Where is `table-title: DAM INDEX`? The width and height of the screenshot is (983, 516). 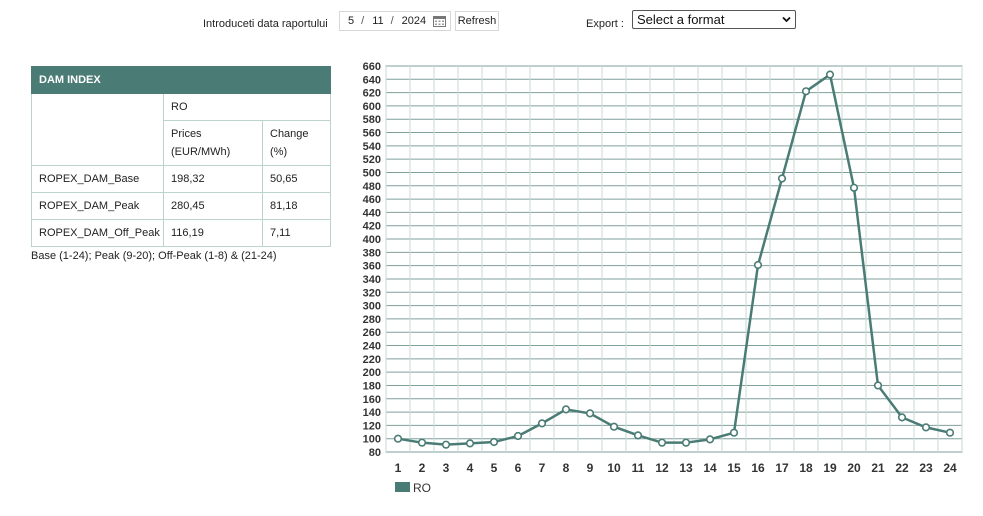
table-title: DAM INDEX is located at coordinates (181, 80).